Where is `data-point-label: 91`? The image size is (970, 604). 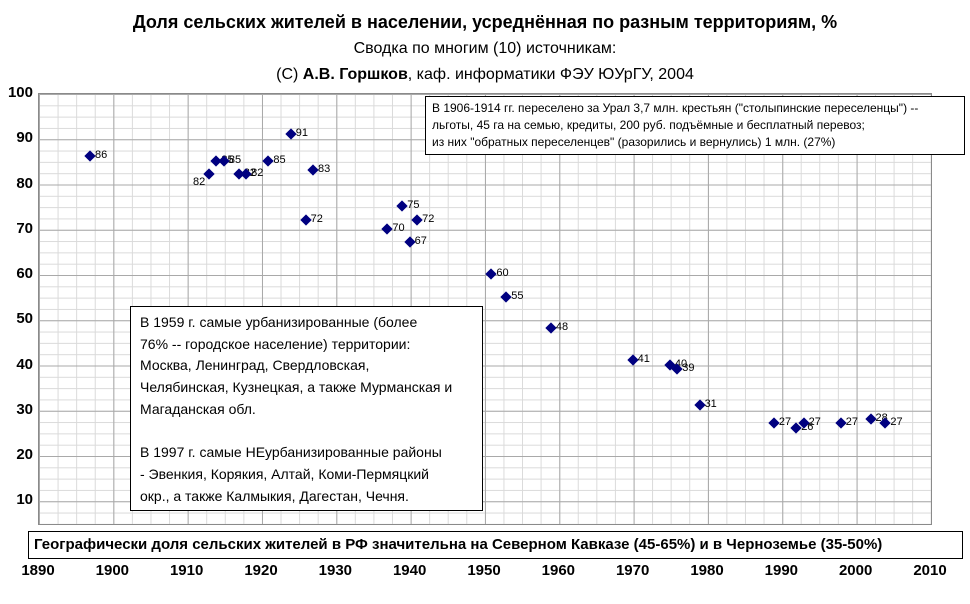
data-point-label: 91 is located at coordinates (301, 132).